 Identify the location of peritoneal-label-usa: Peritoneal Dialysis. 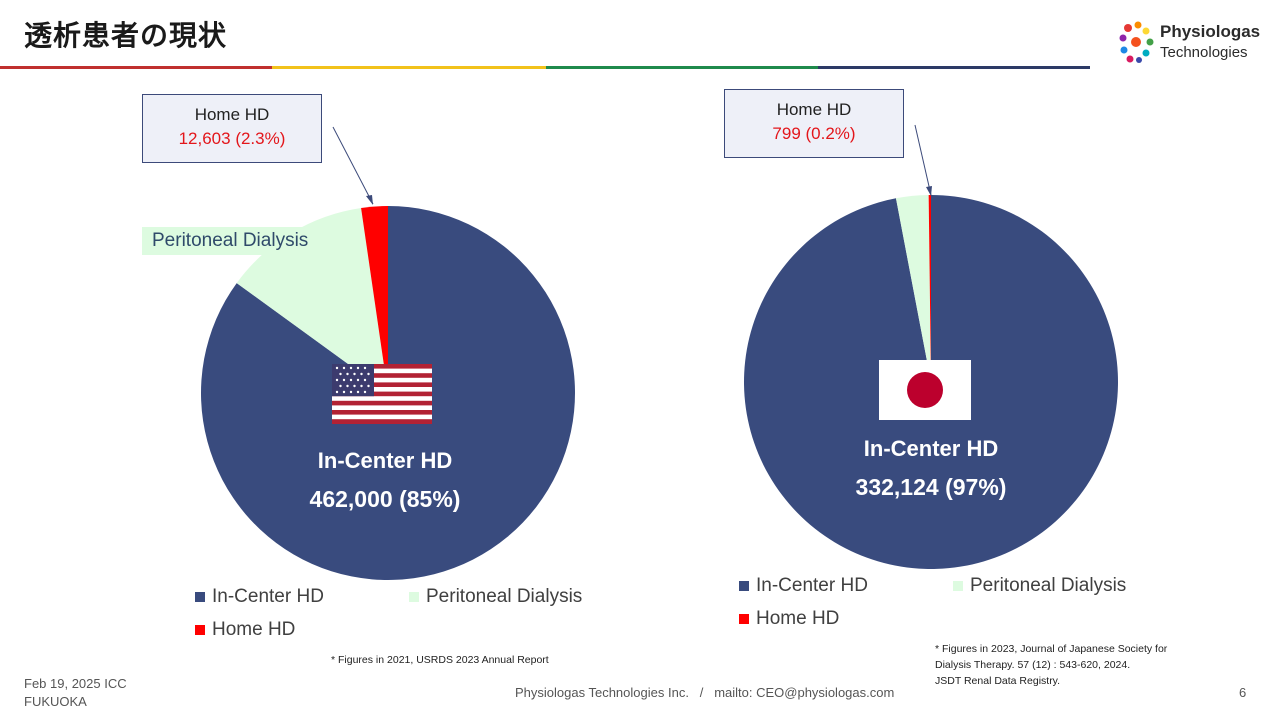
(230, 241).